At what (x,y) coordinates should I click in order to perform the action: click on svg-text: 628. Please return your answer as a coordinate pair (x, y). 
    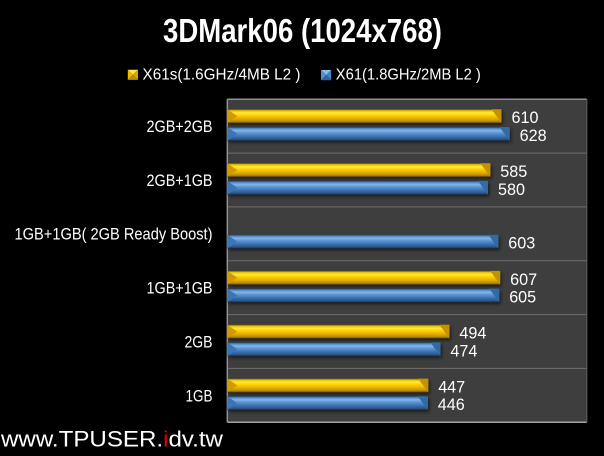
    Looking at the image, I should click on (533, 135).